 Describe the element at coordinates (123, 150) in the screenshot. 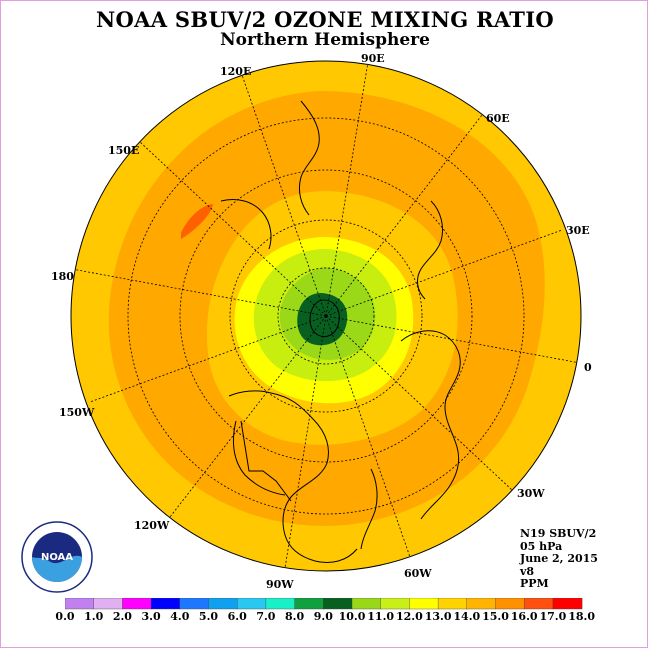

I see `lon-label-150e: 150E` at that location.